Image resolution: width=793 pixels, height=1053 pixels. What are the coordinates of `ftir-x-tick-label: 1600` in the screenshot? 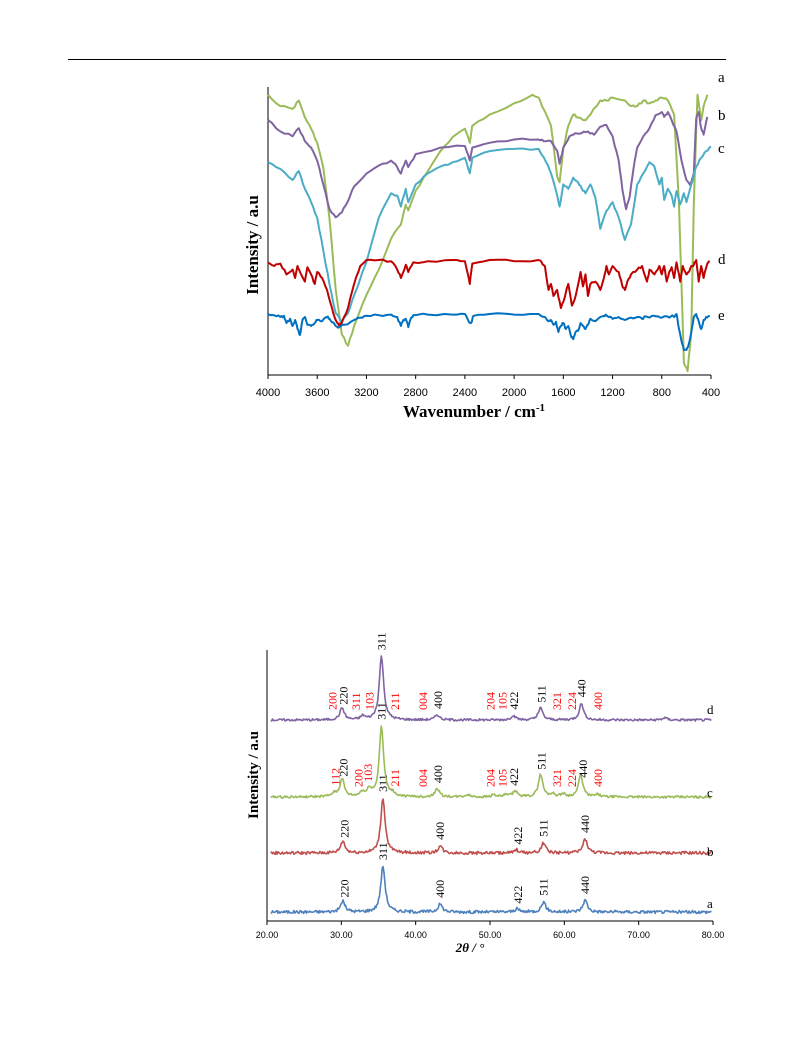 It's located at (563, 393).